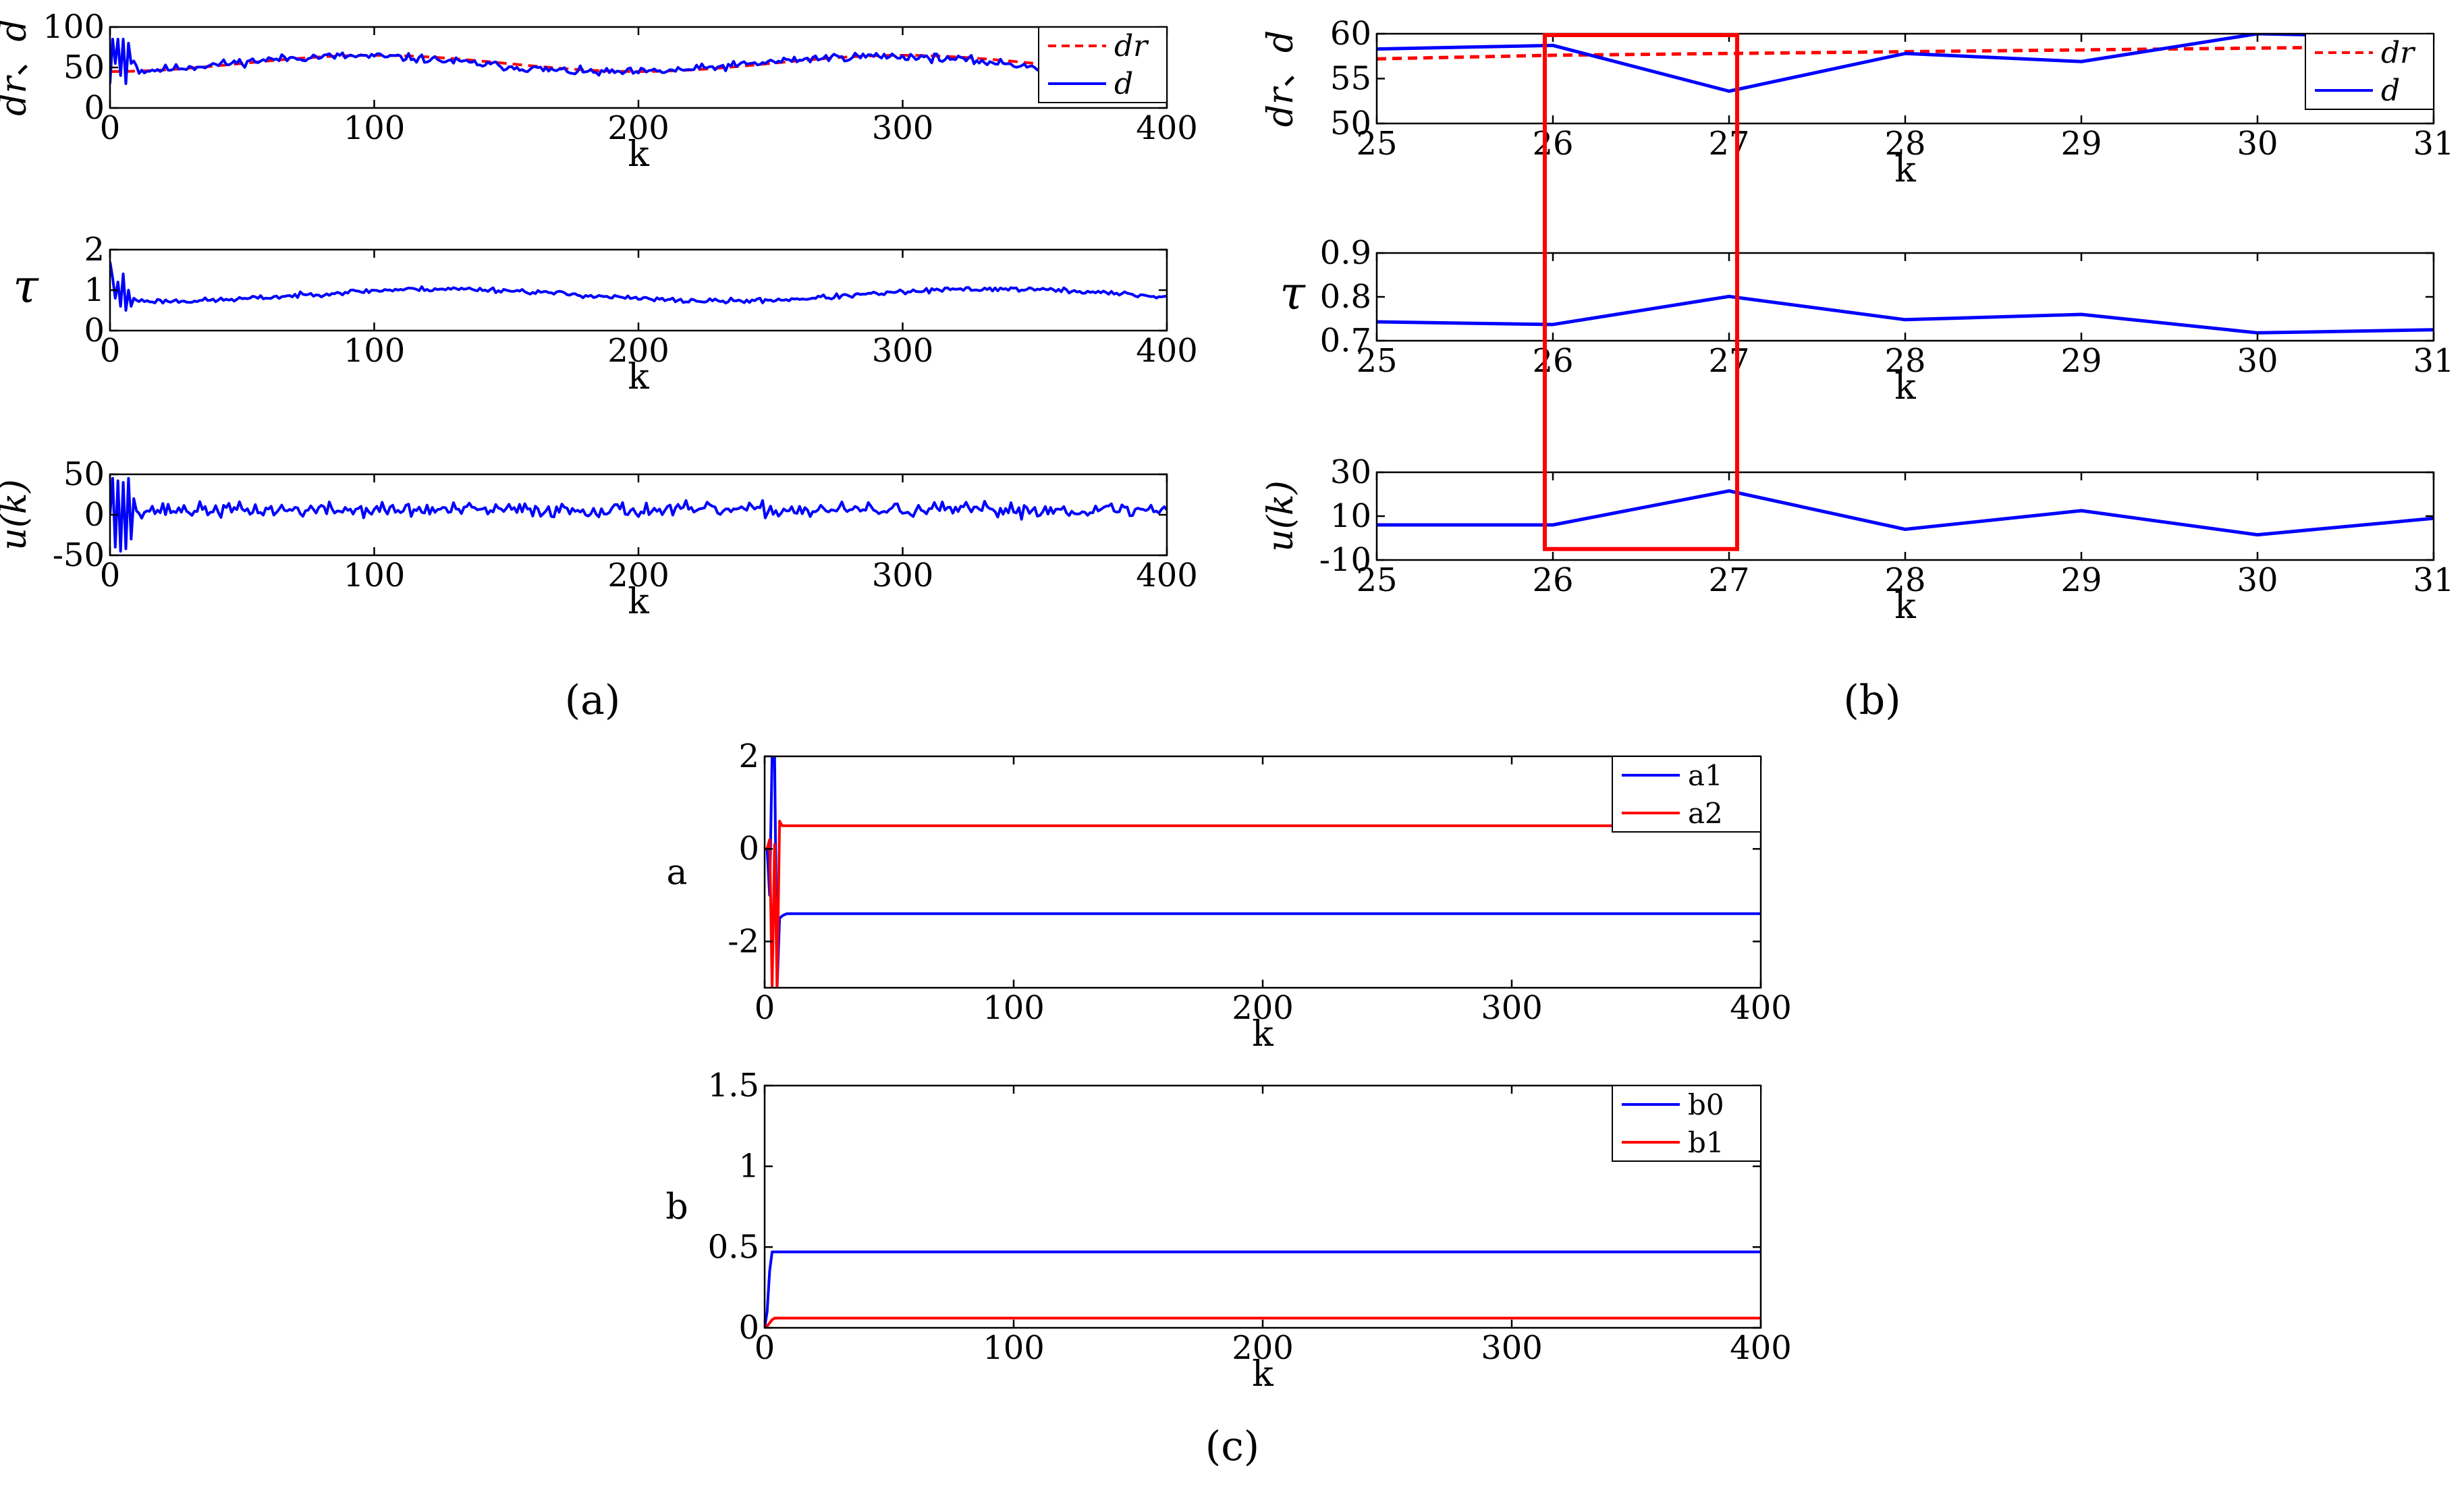 The image size is (2464, 1485). I want to click on chart-b2: 25 26 27 28 29 30 31 0.7 0.8 0.9 k τ, so click(1867, 321).